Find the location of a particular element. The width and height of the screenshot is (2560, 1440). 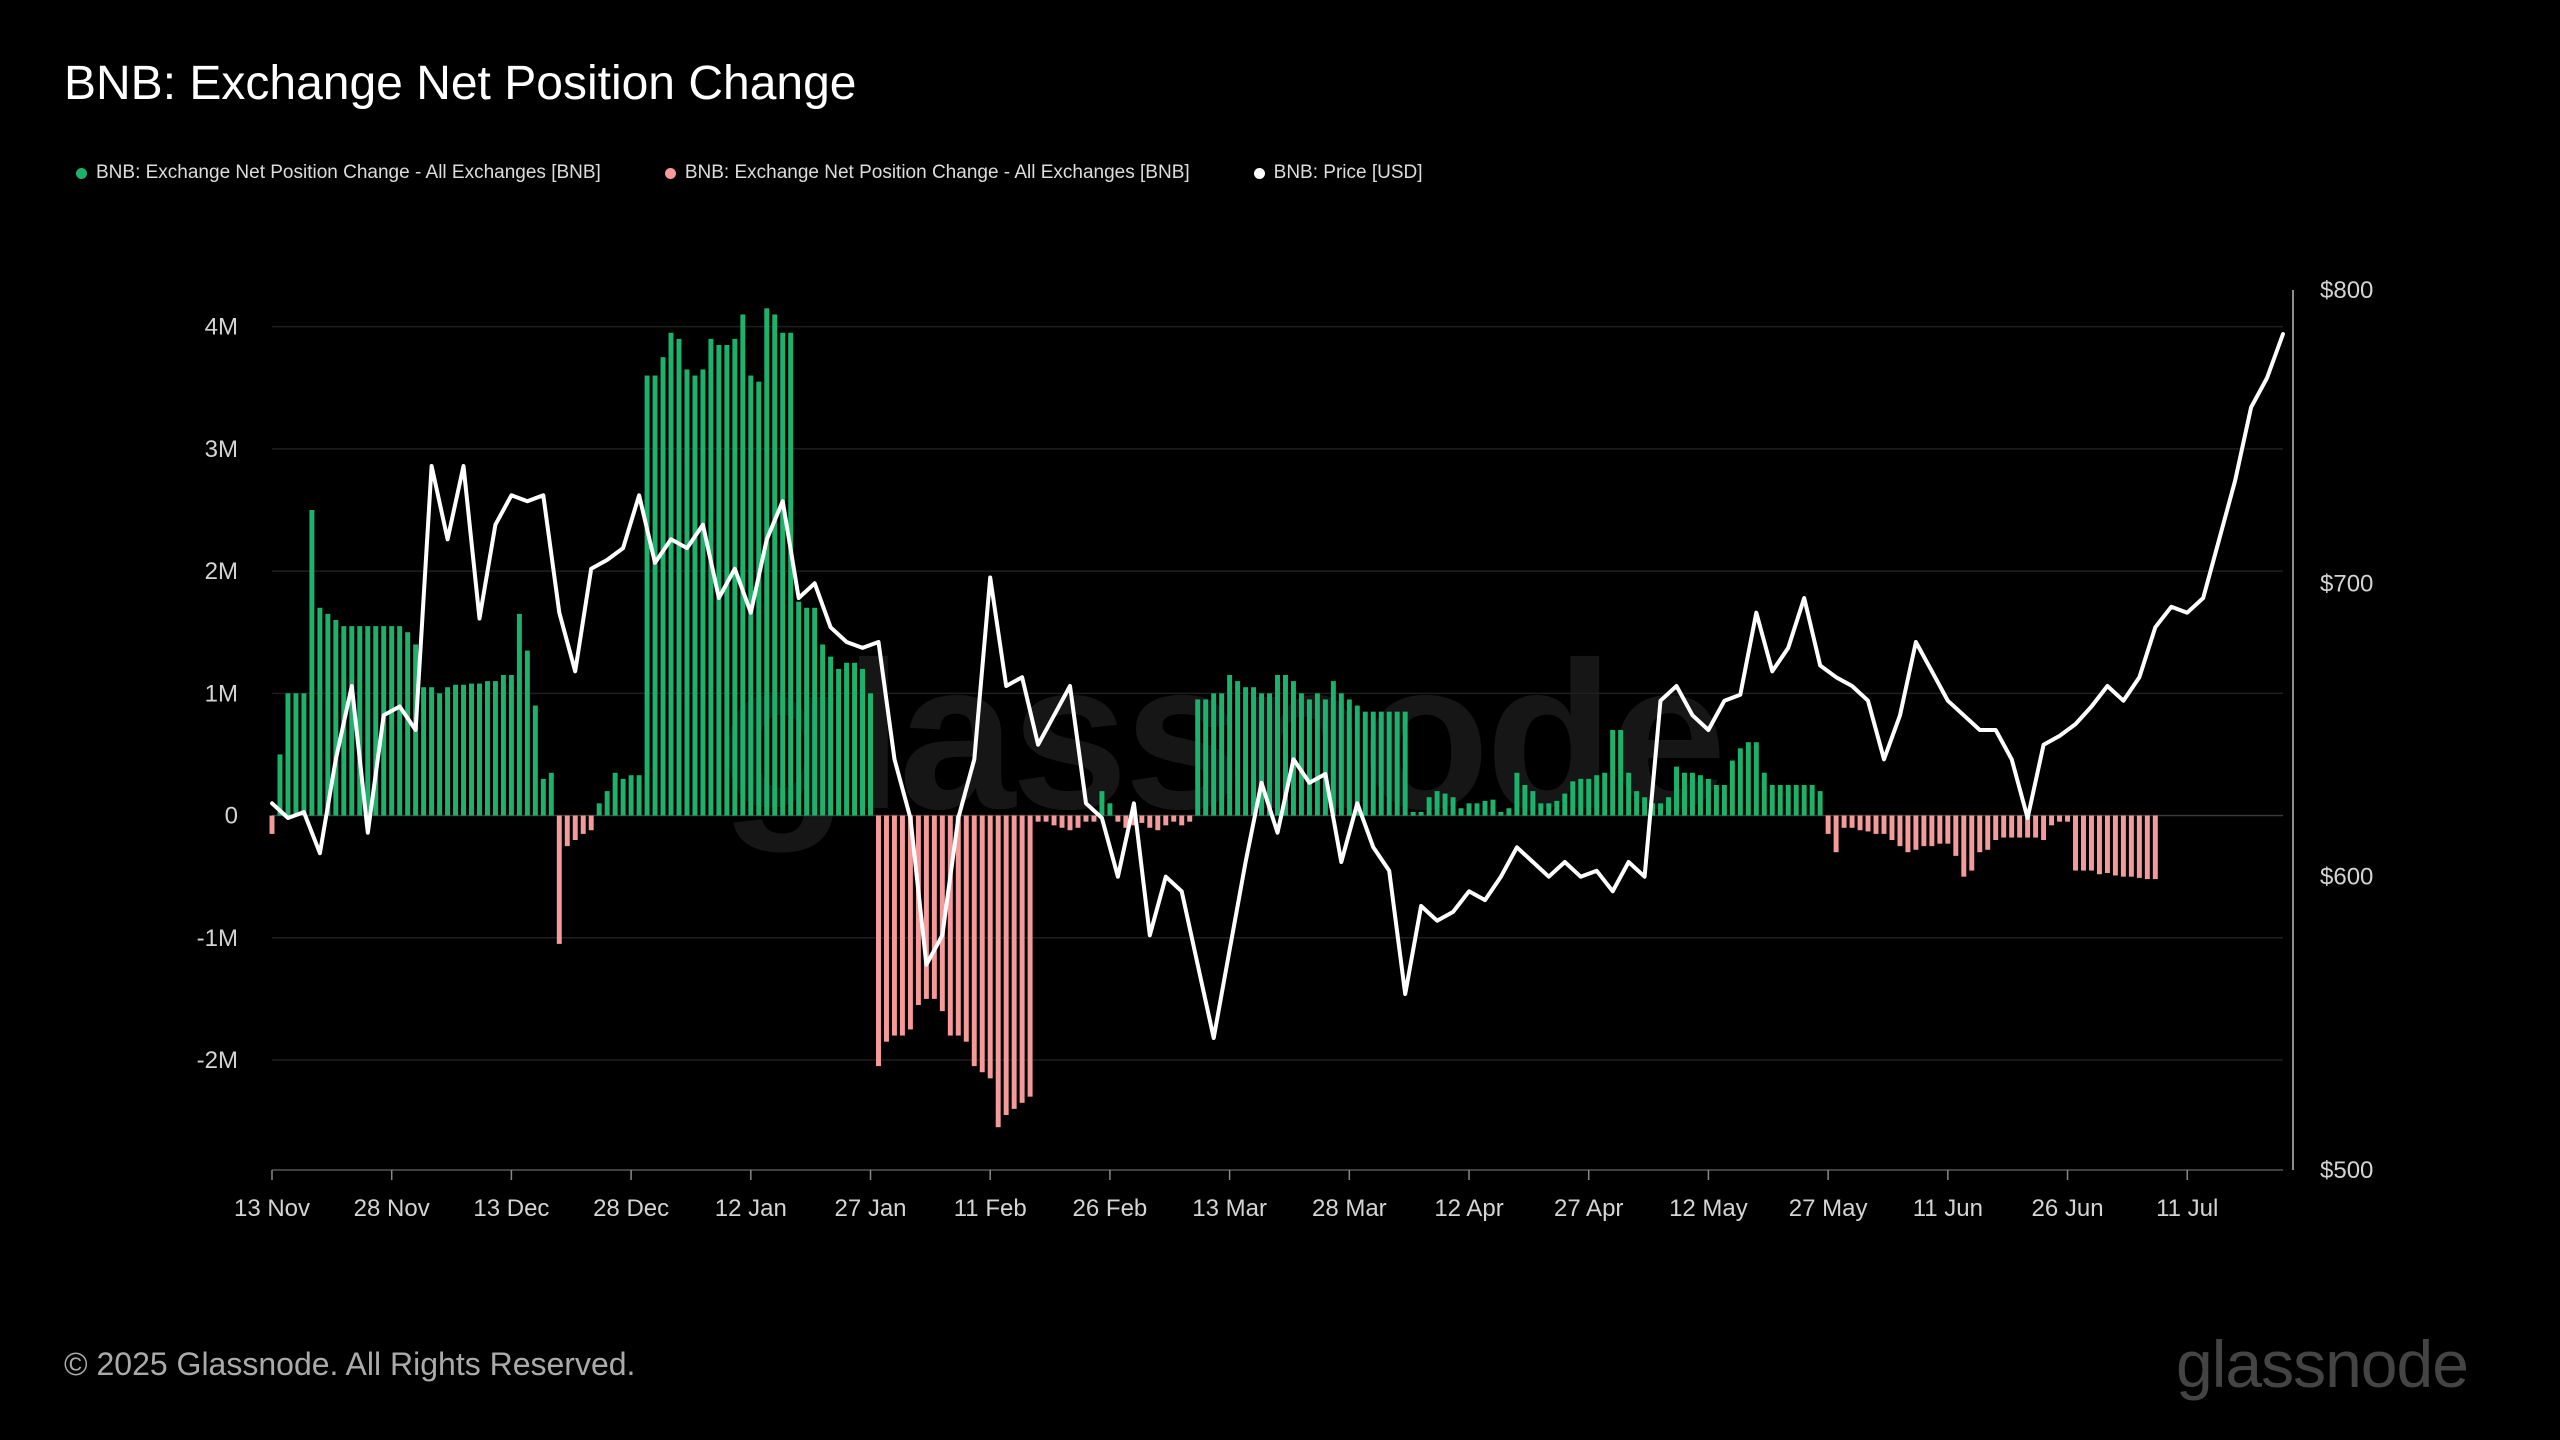

copyright-footer: © 2025 Glassnode. All Rights Reserved. is located at coordinates (350, 1364).